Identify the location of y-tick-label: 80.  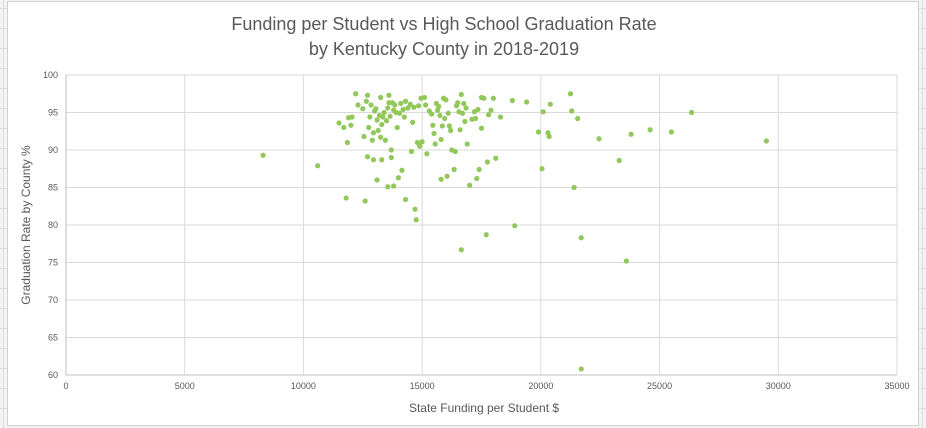
(53, 225).